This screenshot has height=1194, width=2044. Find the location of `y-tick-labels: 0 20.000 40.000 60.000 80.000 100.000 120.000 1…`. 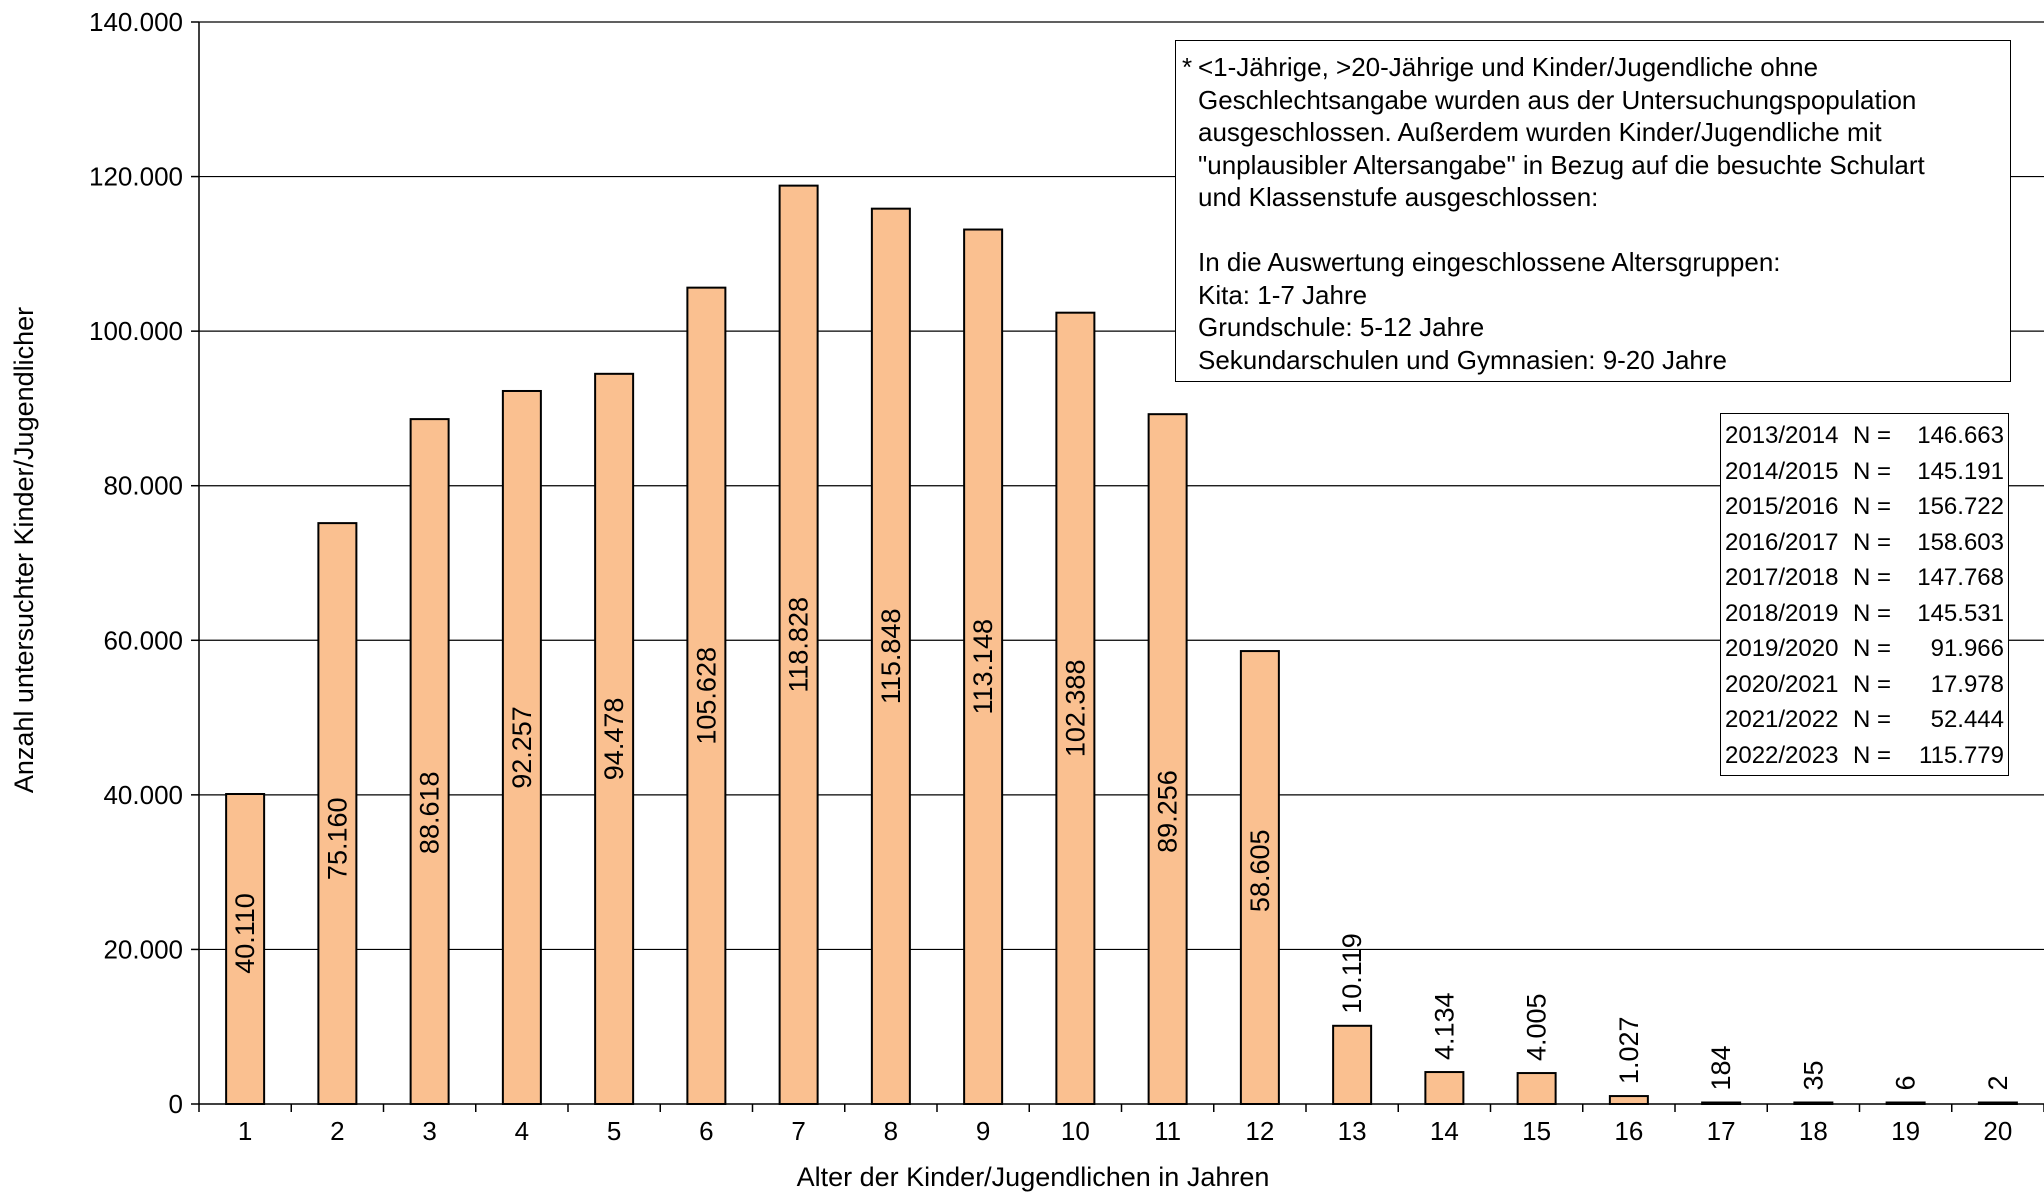

y-tick-labels: 0 20.000 40.000 60.000 80.000 100.000 120.000 1… is located at coordinates (136, 563).